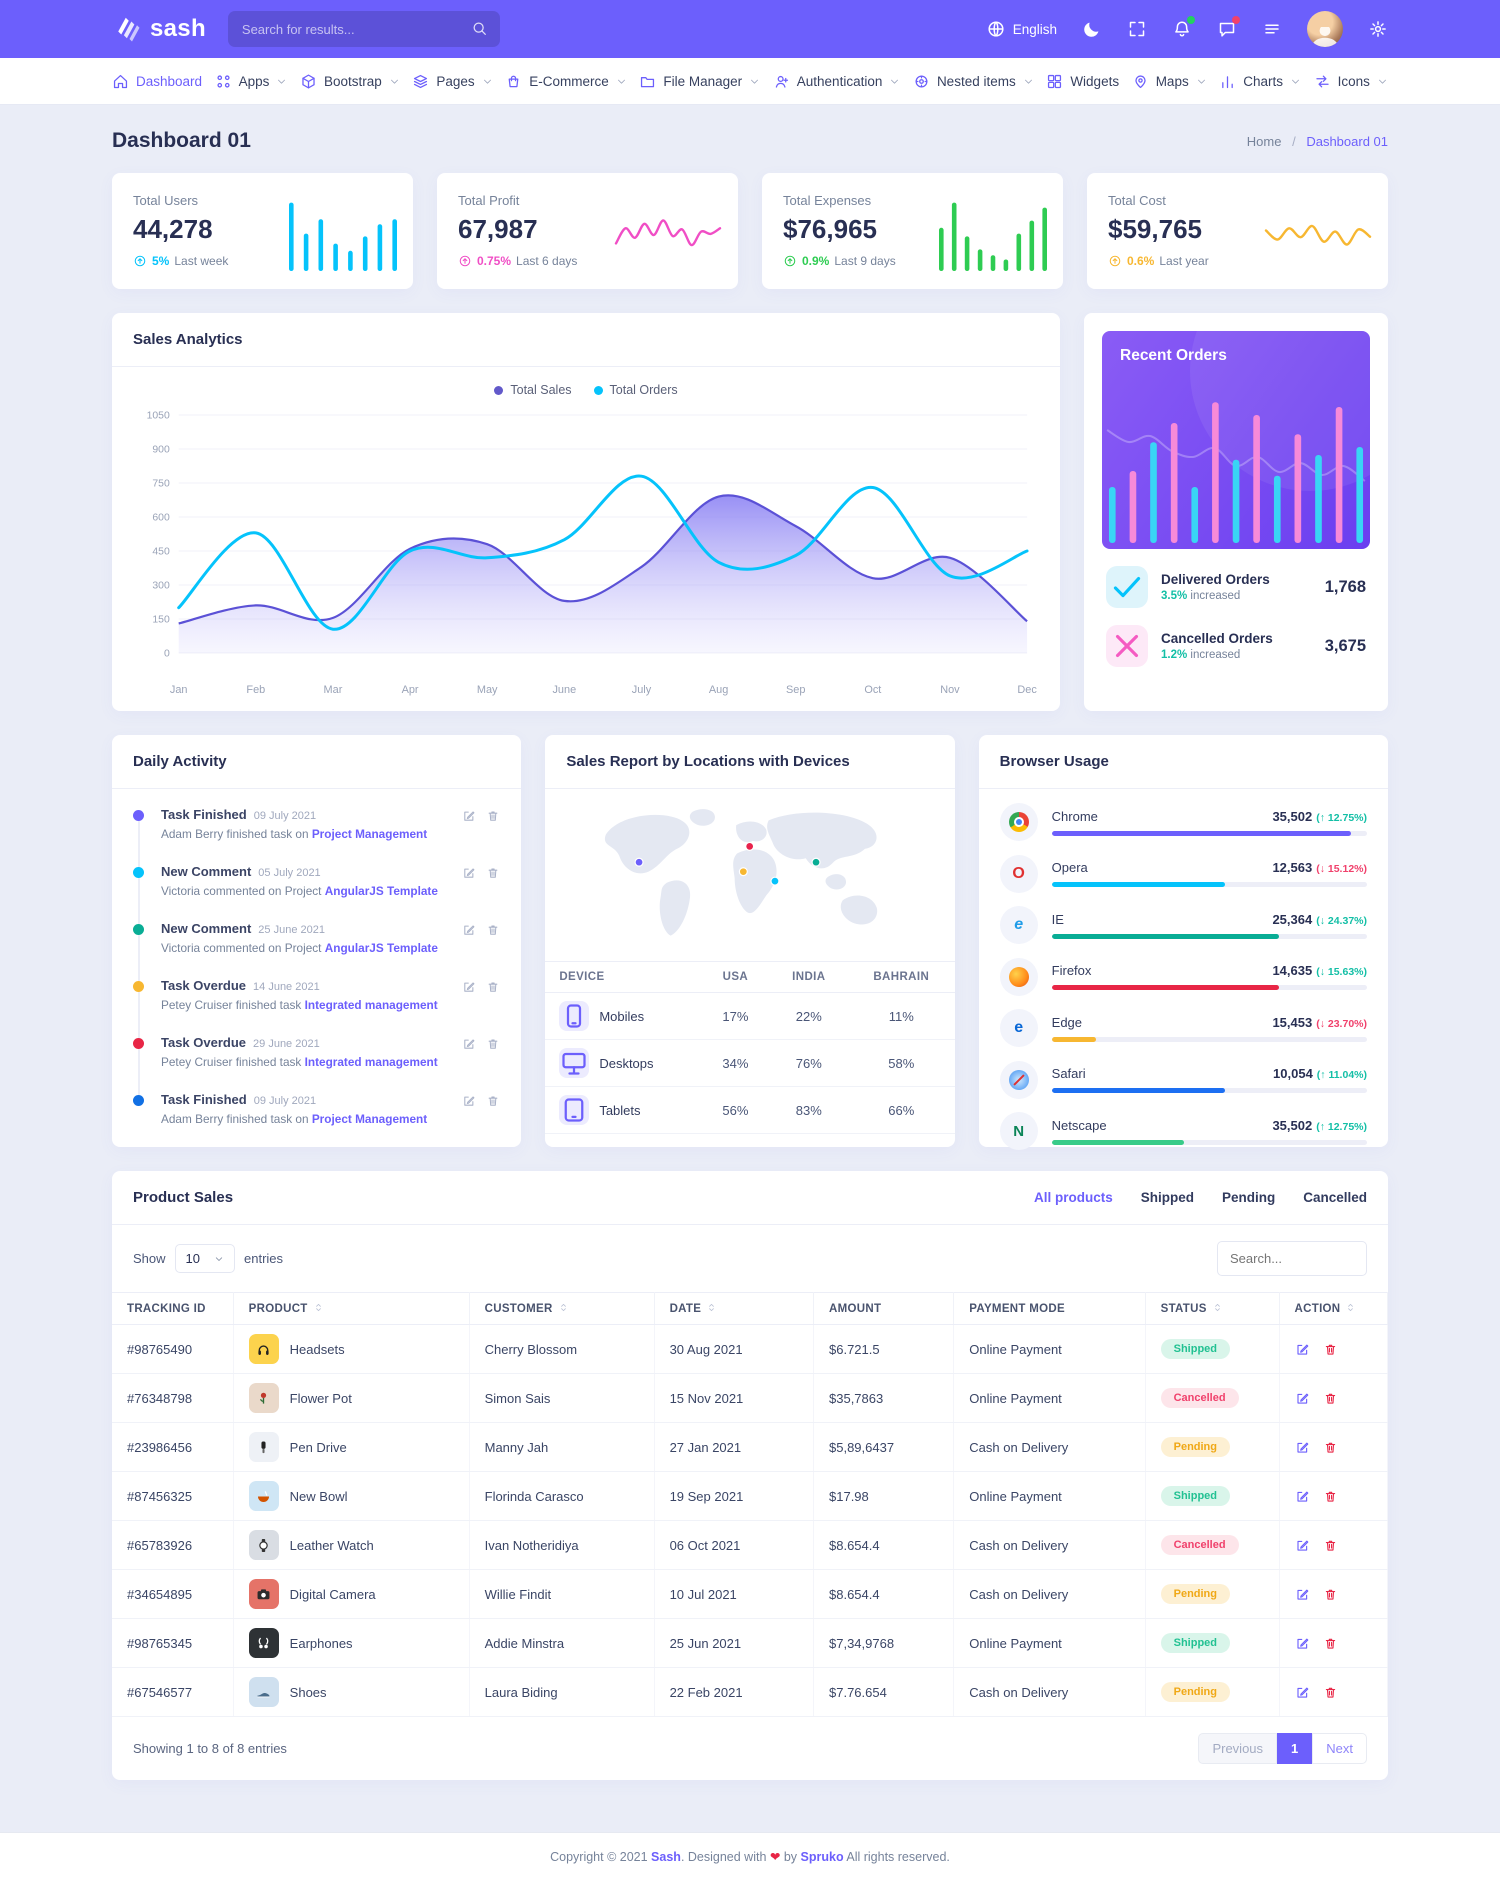 This screenshot has width=1500, height=1880. What do you see at coordinates (1169, 81) in the screenshot?
I see `nav-item-maps: Maps` at bounding box center [1169, 81].